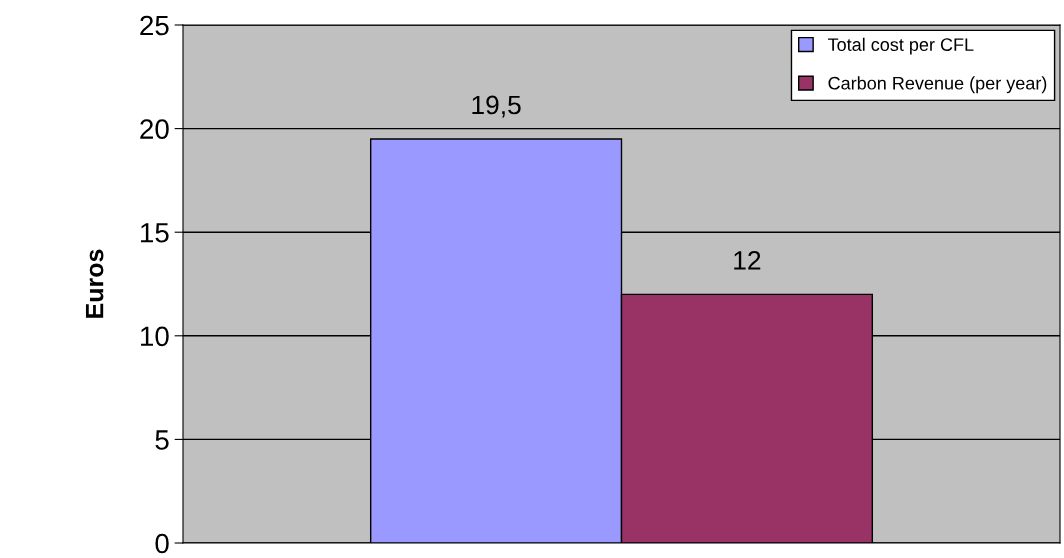 The width and height of the screenshot is (1064, 558). Describe the element at coordinates (154, 129) in the screenshot. I see `y-tick-label: 20` at that location.